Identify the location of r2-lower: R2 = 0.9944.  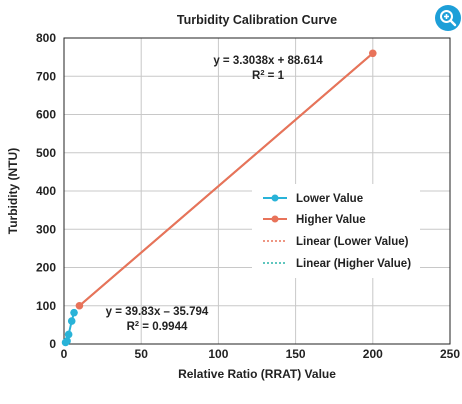
(157, 326).